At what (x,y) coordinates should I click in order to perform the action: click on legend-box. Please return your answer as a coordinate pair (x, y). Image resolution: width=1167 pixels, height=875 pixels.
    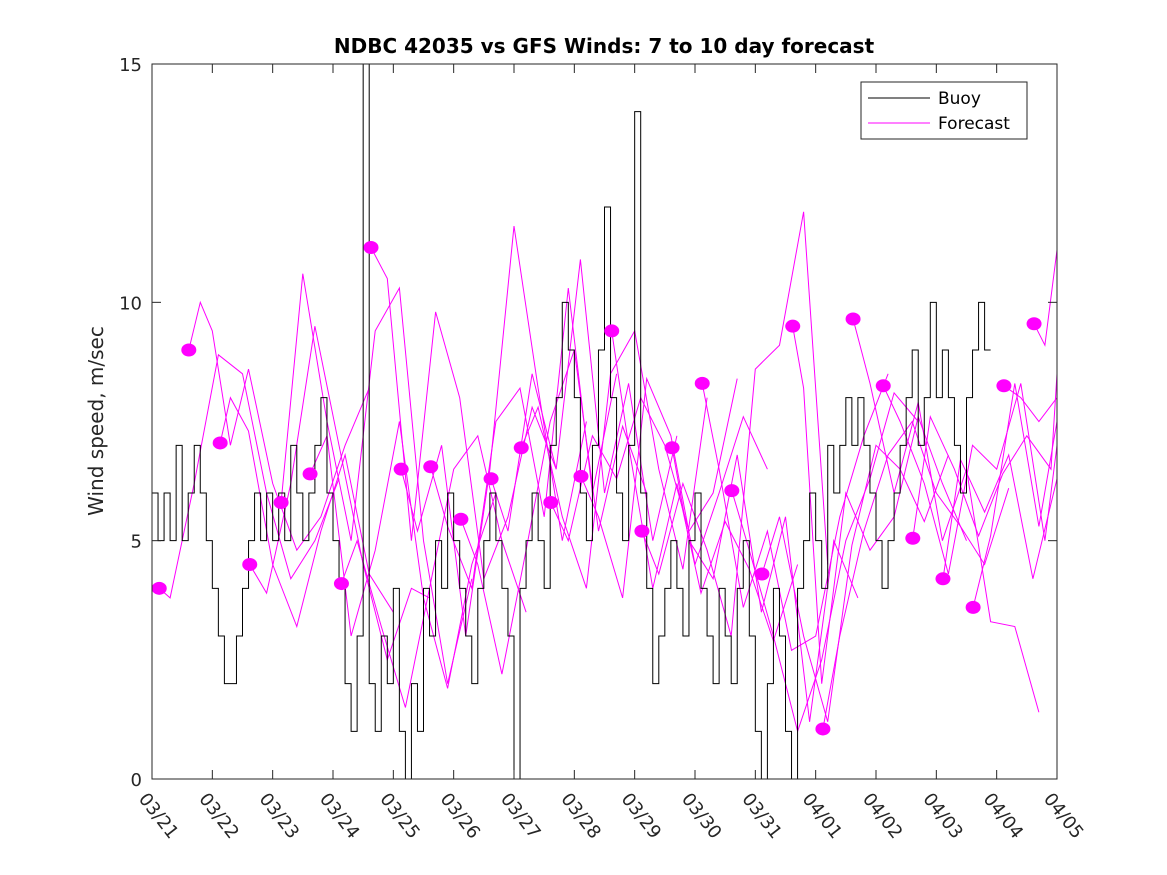
    Looking at the image, I should click on (944, 110).